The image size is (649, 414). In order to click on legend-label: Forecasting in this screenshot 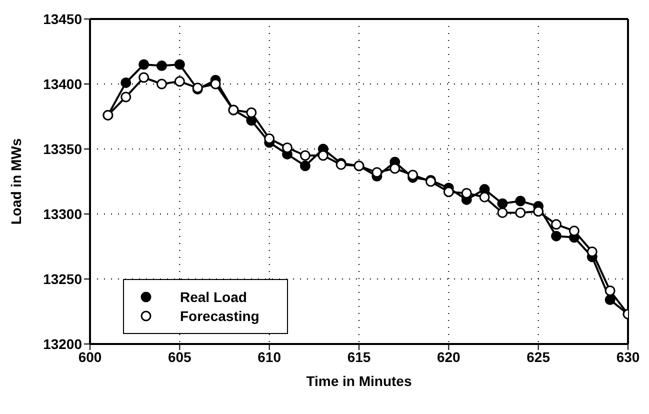, I will do `click(220, 316)`.